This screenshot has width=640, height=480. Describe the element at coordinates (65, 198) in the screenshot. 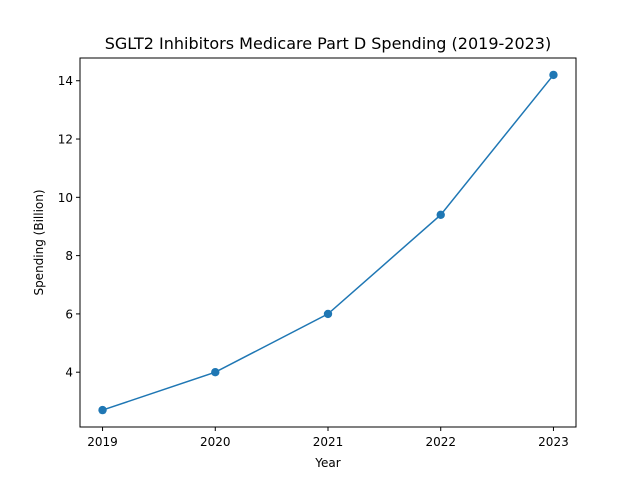

I see `y-tick-label: 10` at that location.